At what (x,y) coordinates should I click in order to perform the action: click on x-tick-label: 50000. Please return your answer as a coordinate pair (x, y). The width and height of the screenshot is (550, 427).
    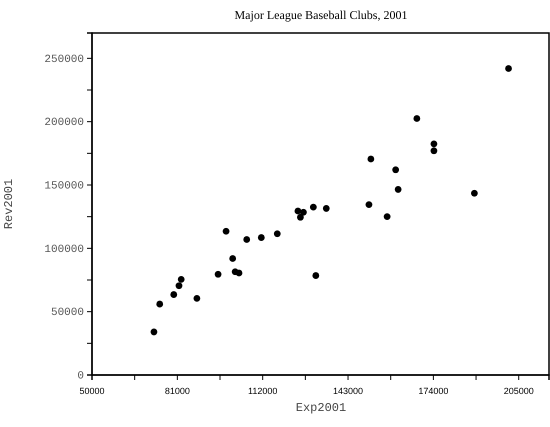
    Looking at the image, I should click on (92, 391).